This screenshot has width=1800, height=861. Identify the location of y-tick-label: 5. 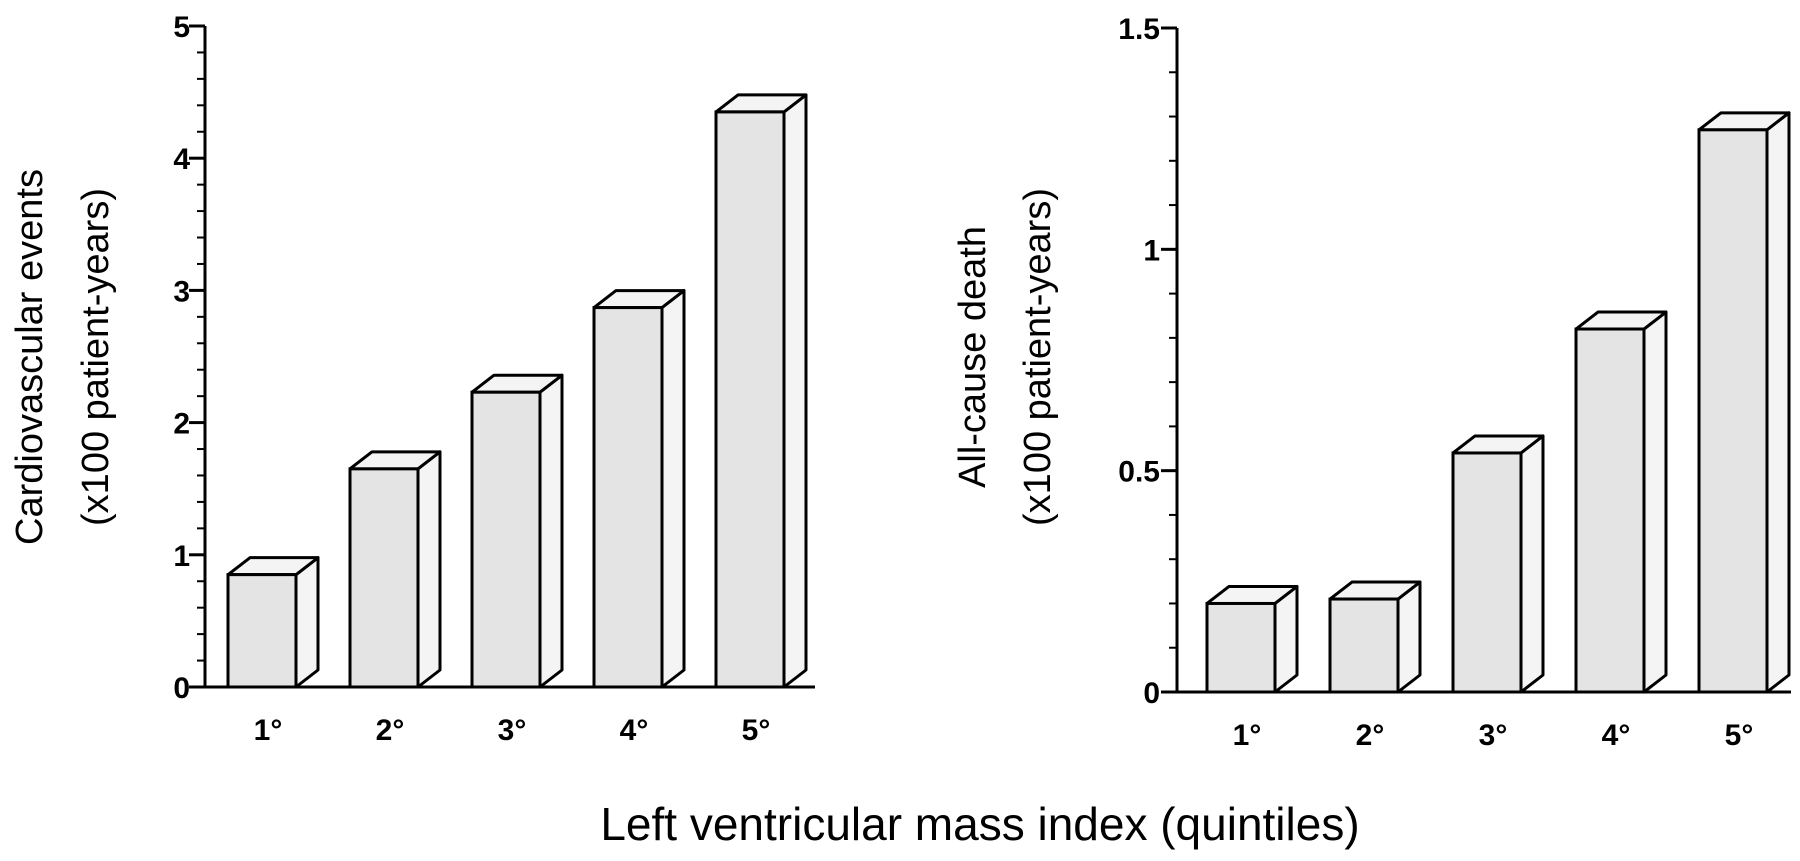
(181, 27).